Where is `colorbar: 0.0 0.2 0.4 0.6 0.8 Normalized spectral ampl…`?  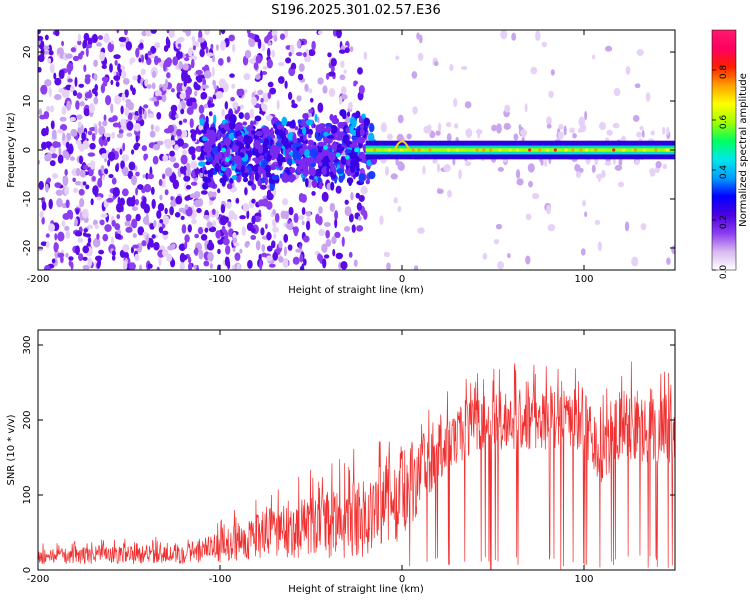
colorbar: 0.0 0.2 0.4 0.6 0.8 Normalized spectral ampl… is located at coordinates (730, 154).